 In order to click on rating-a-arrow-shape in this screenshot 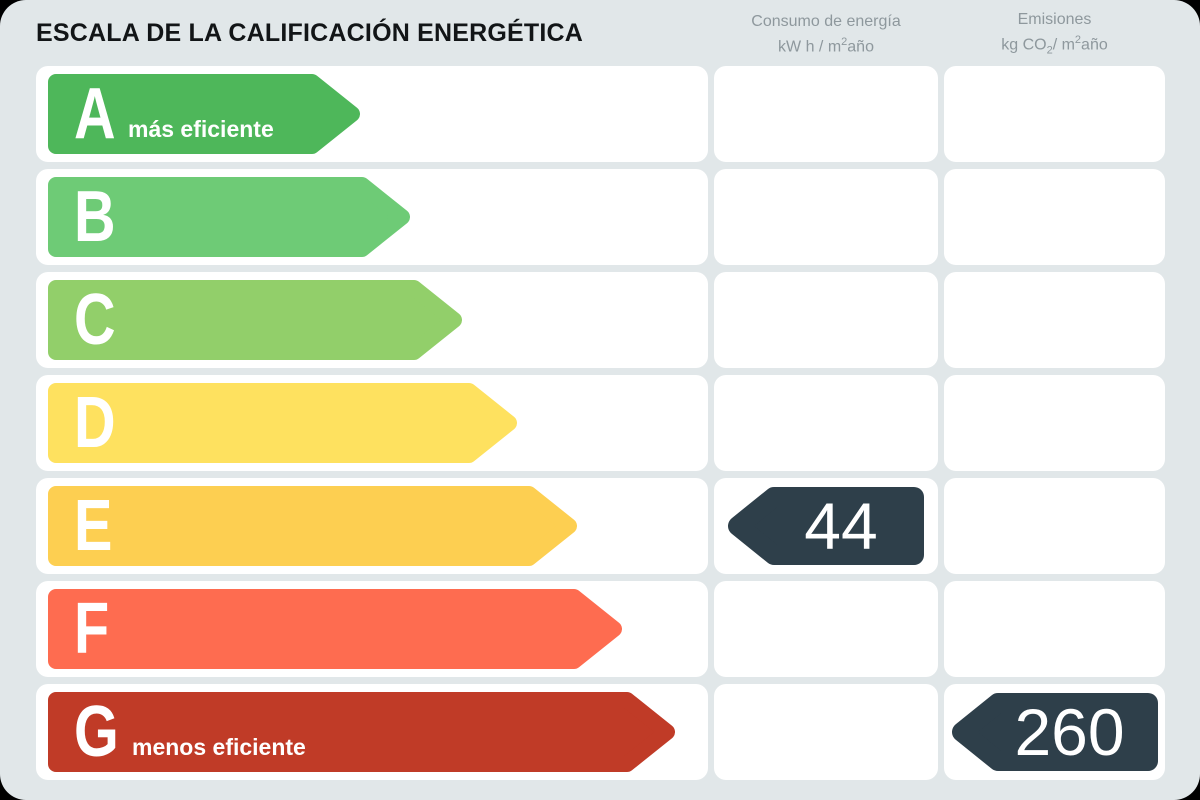, I will do `click(204, 114)`.